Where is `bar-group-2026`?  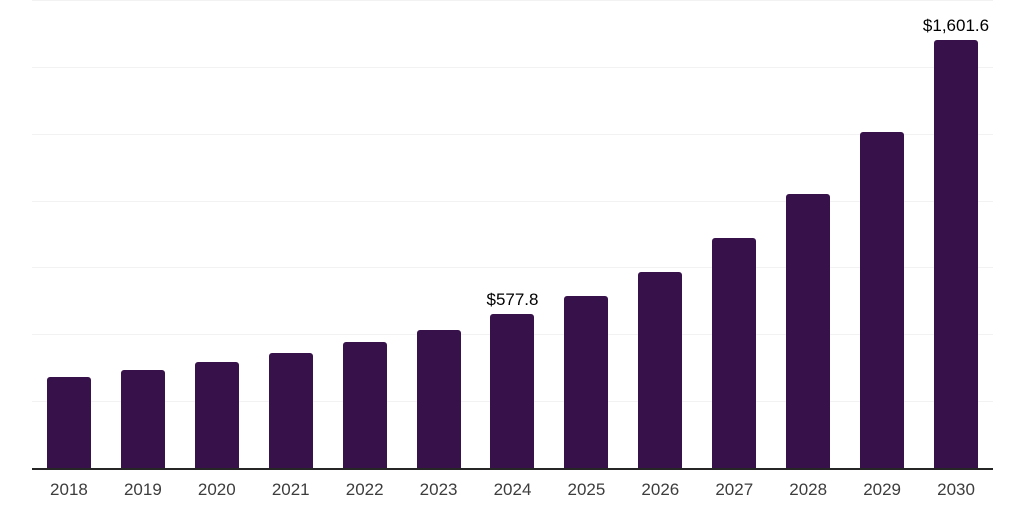 bar-group-2026 is located at coordinates (660, 234).